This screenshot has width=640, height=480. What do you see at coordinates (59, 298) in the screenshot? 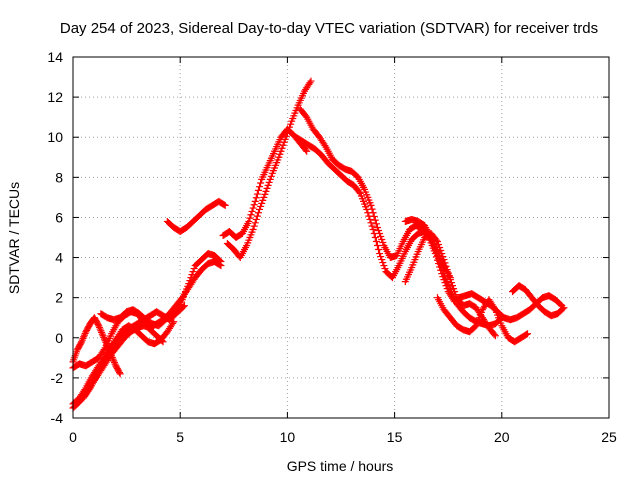
I see `y-tick-label: 2` at bounding box center [59, 298].